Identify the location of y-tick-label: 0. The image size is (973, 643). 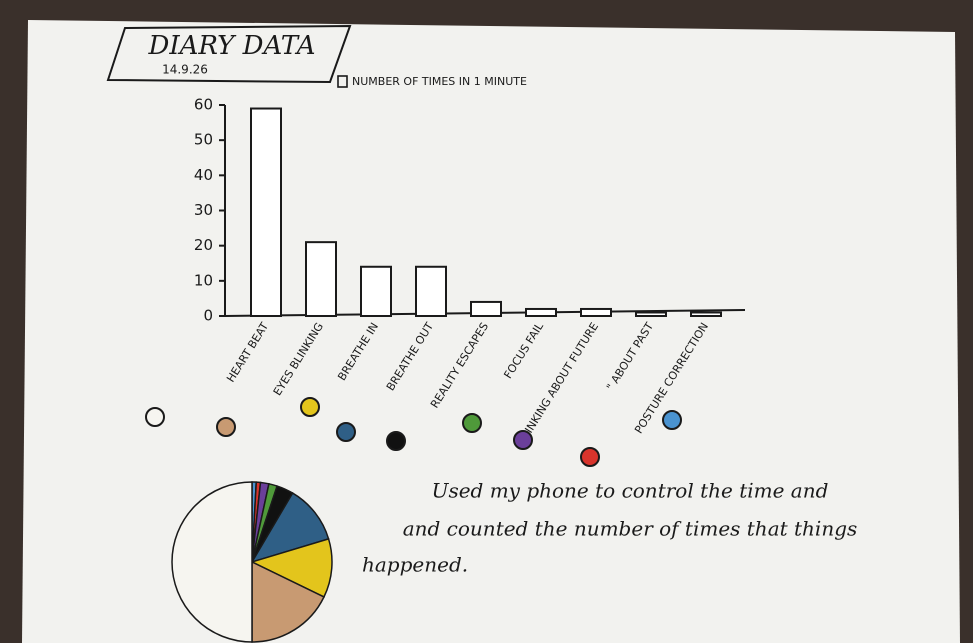
(208, 316).